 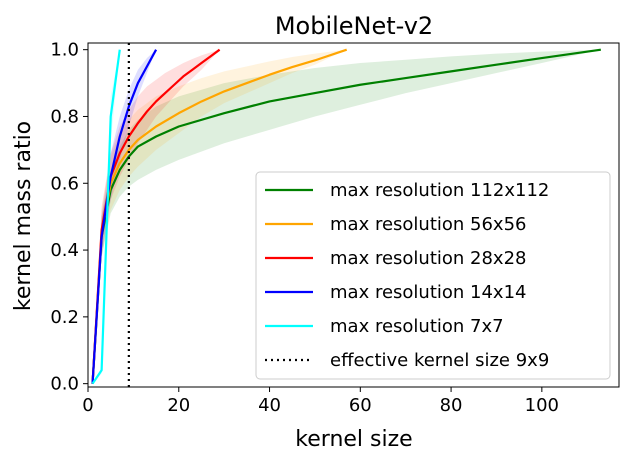 I want to click on legend-label-1: max resolution 56x56, so click(x=428, y=224).